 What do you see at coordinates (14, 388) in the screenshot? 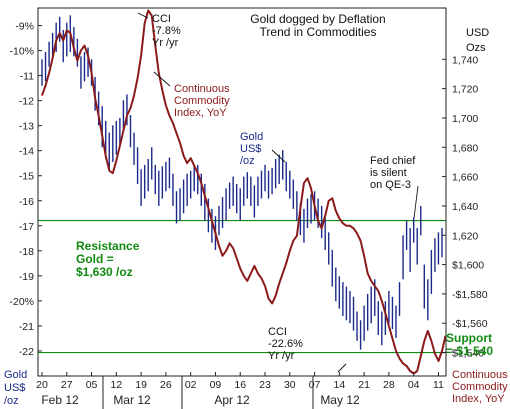
I see `ann-bottom-left-line-1: US$` at bounding box center [14, 388].